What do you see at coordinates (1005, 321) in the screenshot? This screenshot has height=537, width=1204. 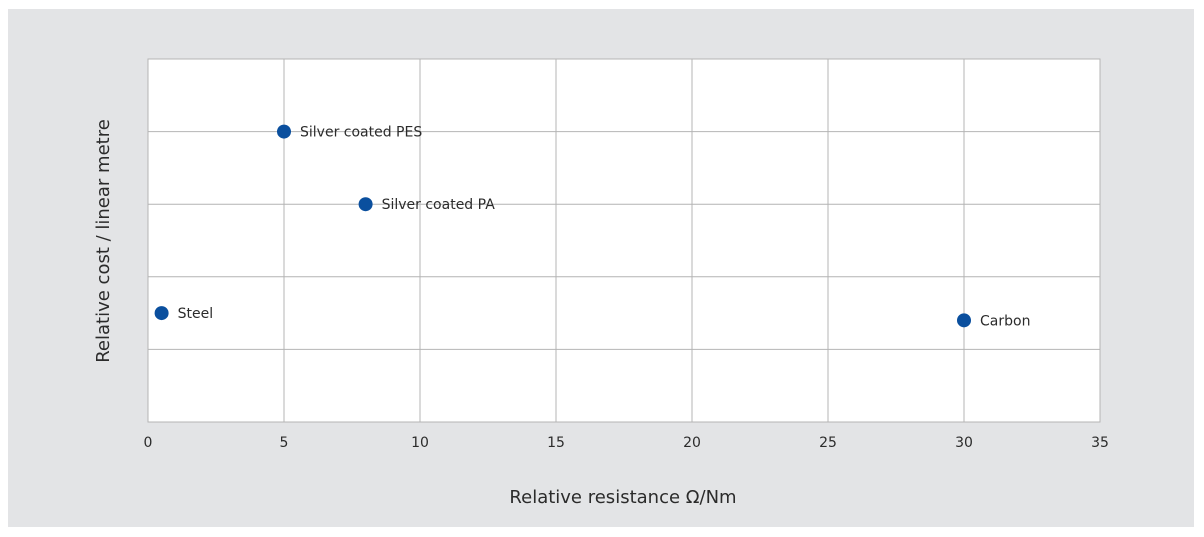 I see `data-point-label: Carbon` at bounding box center [1005, 321].